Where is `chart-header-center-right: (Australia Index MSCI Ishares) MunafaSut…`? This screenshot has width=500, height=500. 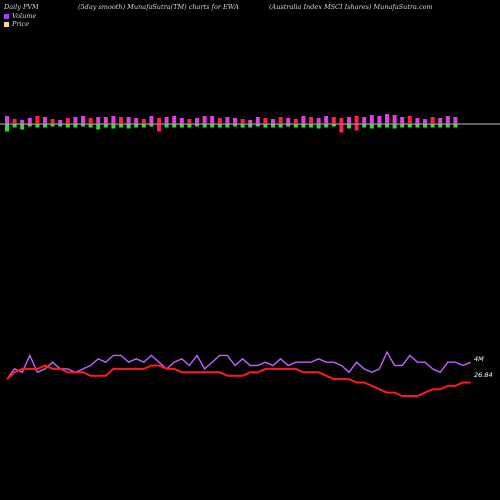 chart-header-center-right: (Australia Index MSCI Ishares) MunafaSut… is located at coordinates (351, 7).